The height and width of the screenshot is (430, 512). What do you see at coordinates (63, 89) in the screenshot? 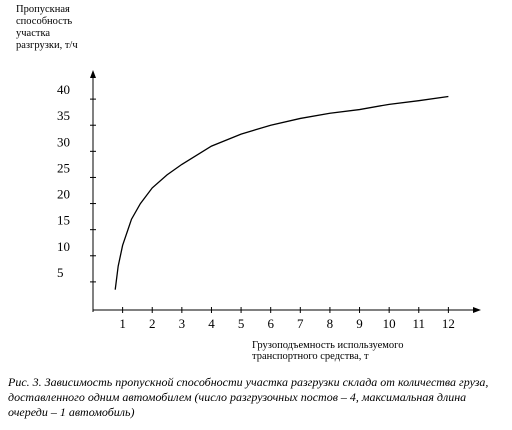
I see `y-tick-label: 40` at bounding box center [63, 89].